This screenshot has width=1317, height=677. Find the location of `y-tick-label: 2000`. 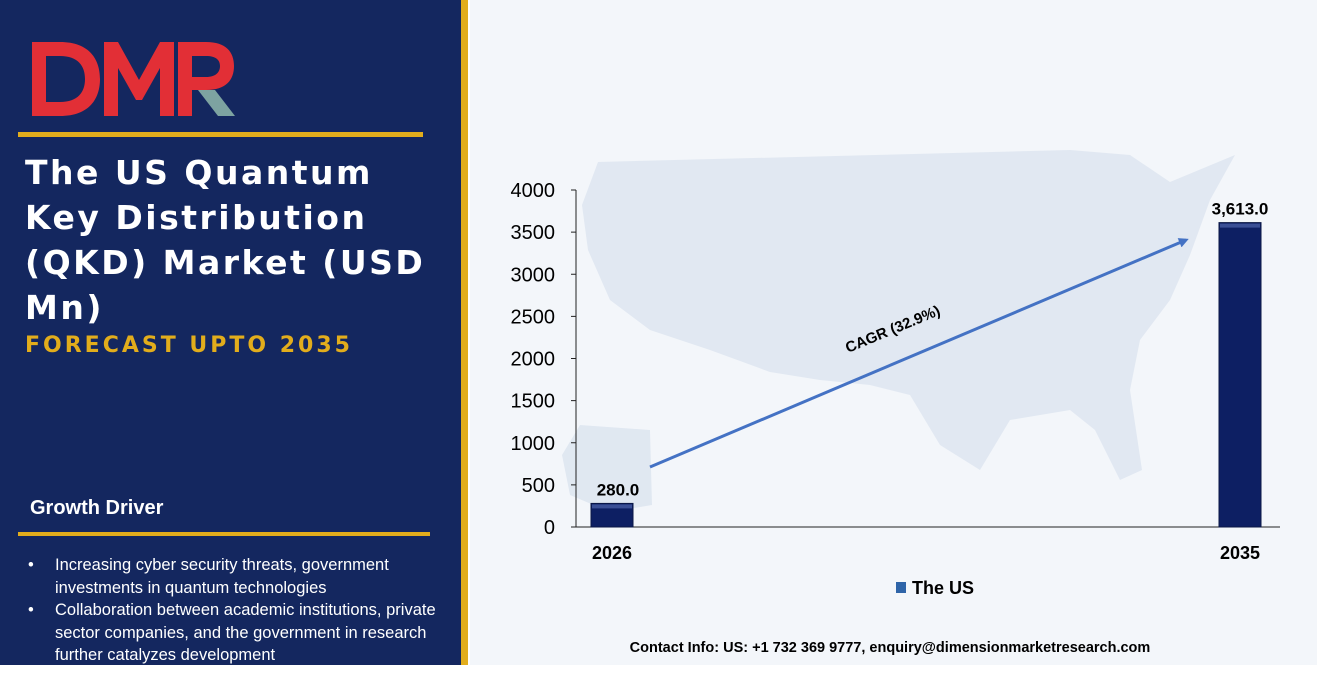

y-tick-label: 2000 is located at coordinates (533, 360).